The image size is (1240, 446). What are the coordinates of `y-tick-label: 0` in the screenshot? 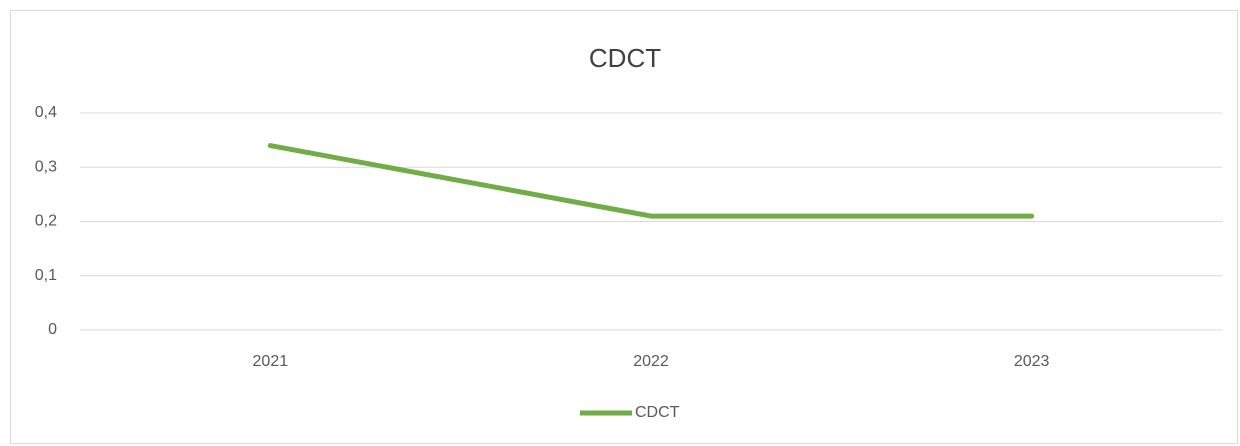 It's located at (52, 329).